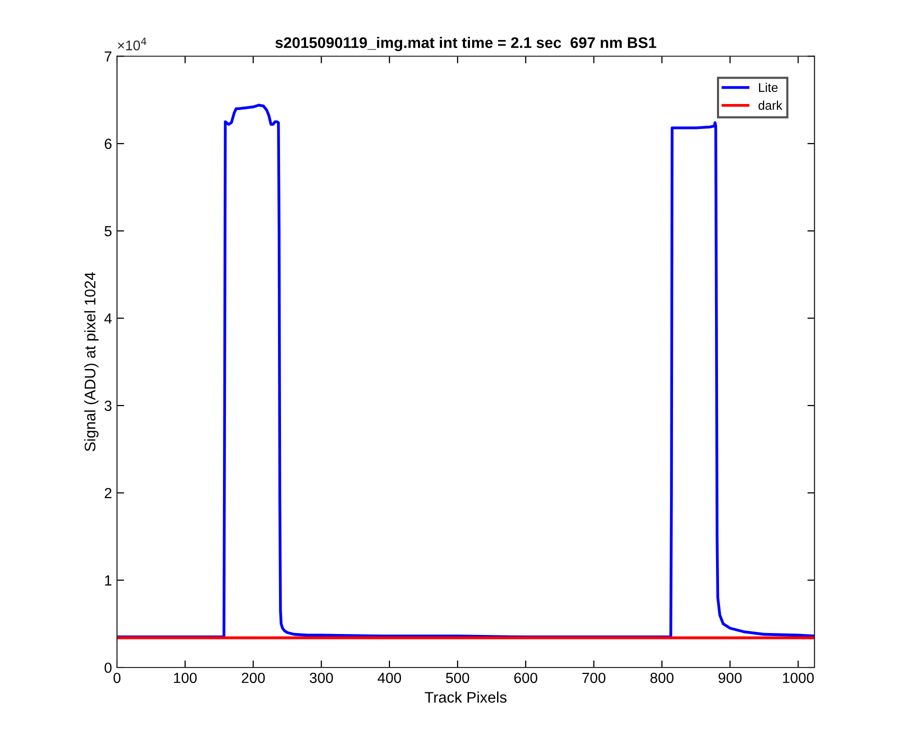 This screenshot has height=750, width=900. What do you see at coordinates (108, 493) in the screenshot?
I see `y-tick-label: 2` at bounding box center [108, 493].